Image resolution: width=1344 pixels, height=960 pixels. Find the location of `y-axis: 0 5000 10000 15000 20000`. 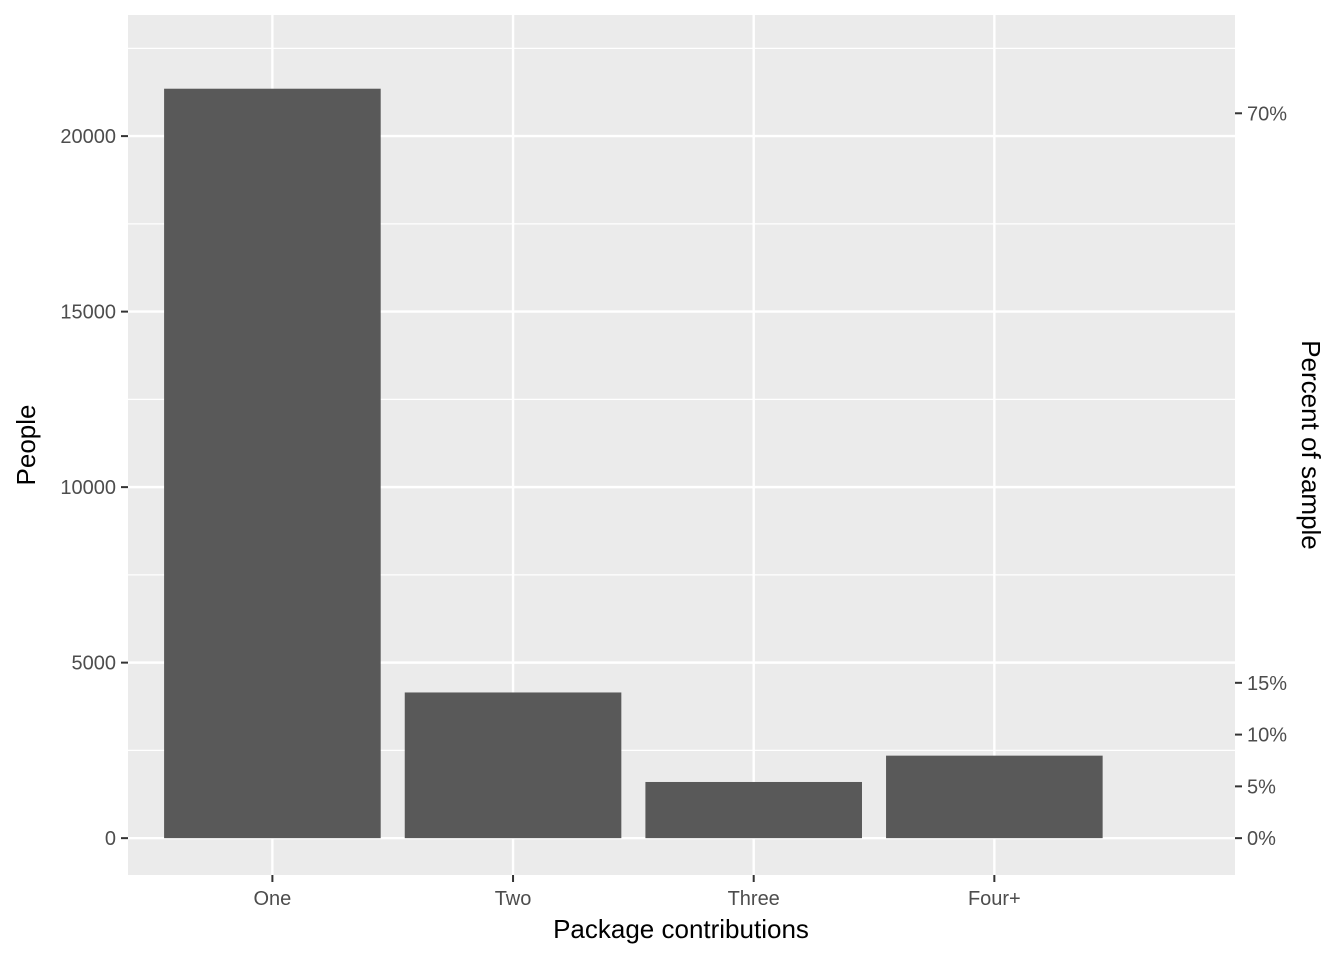

y-axis: 0 5000 10000 15000 20000 is located at coordinates (94, 488).